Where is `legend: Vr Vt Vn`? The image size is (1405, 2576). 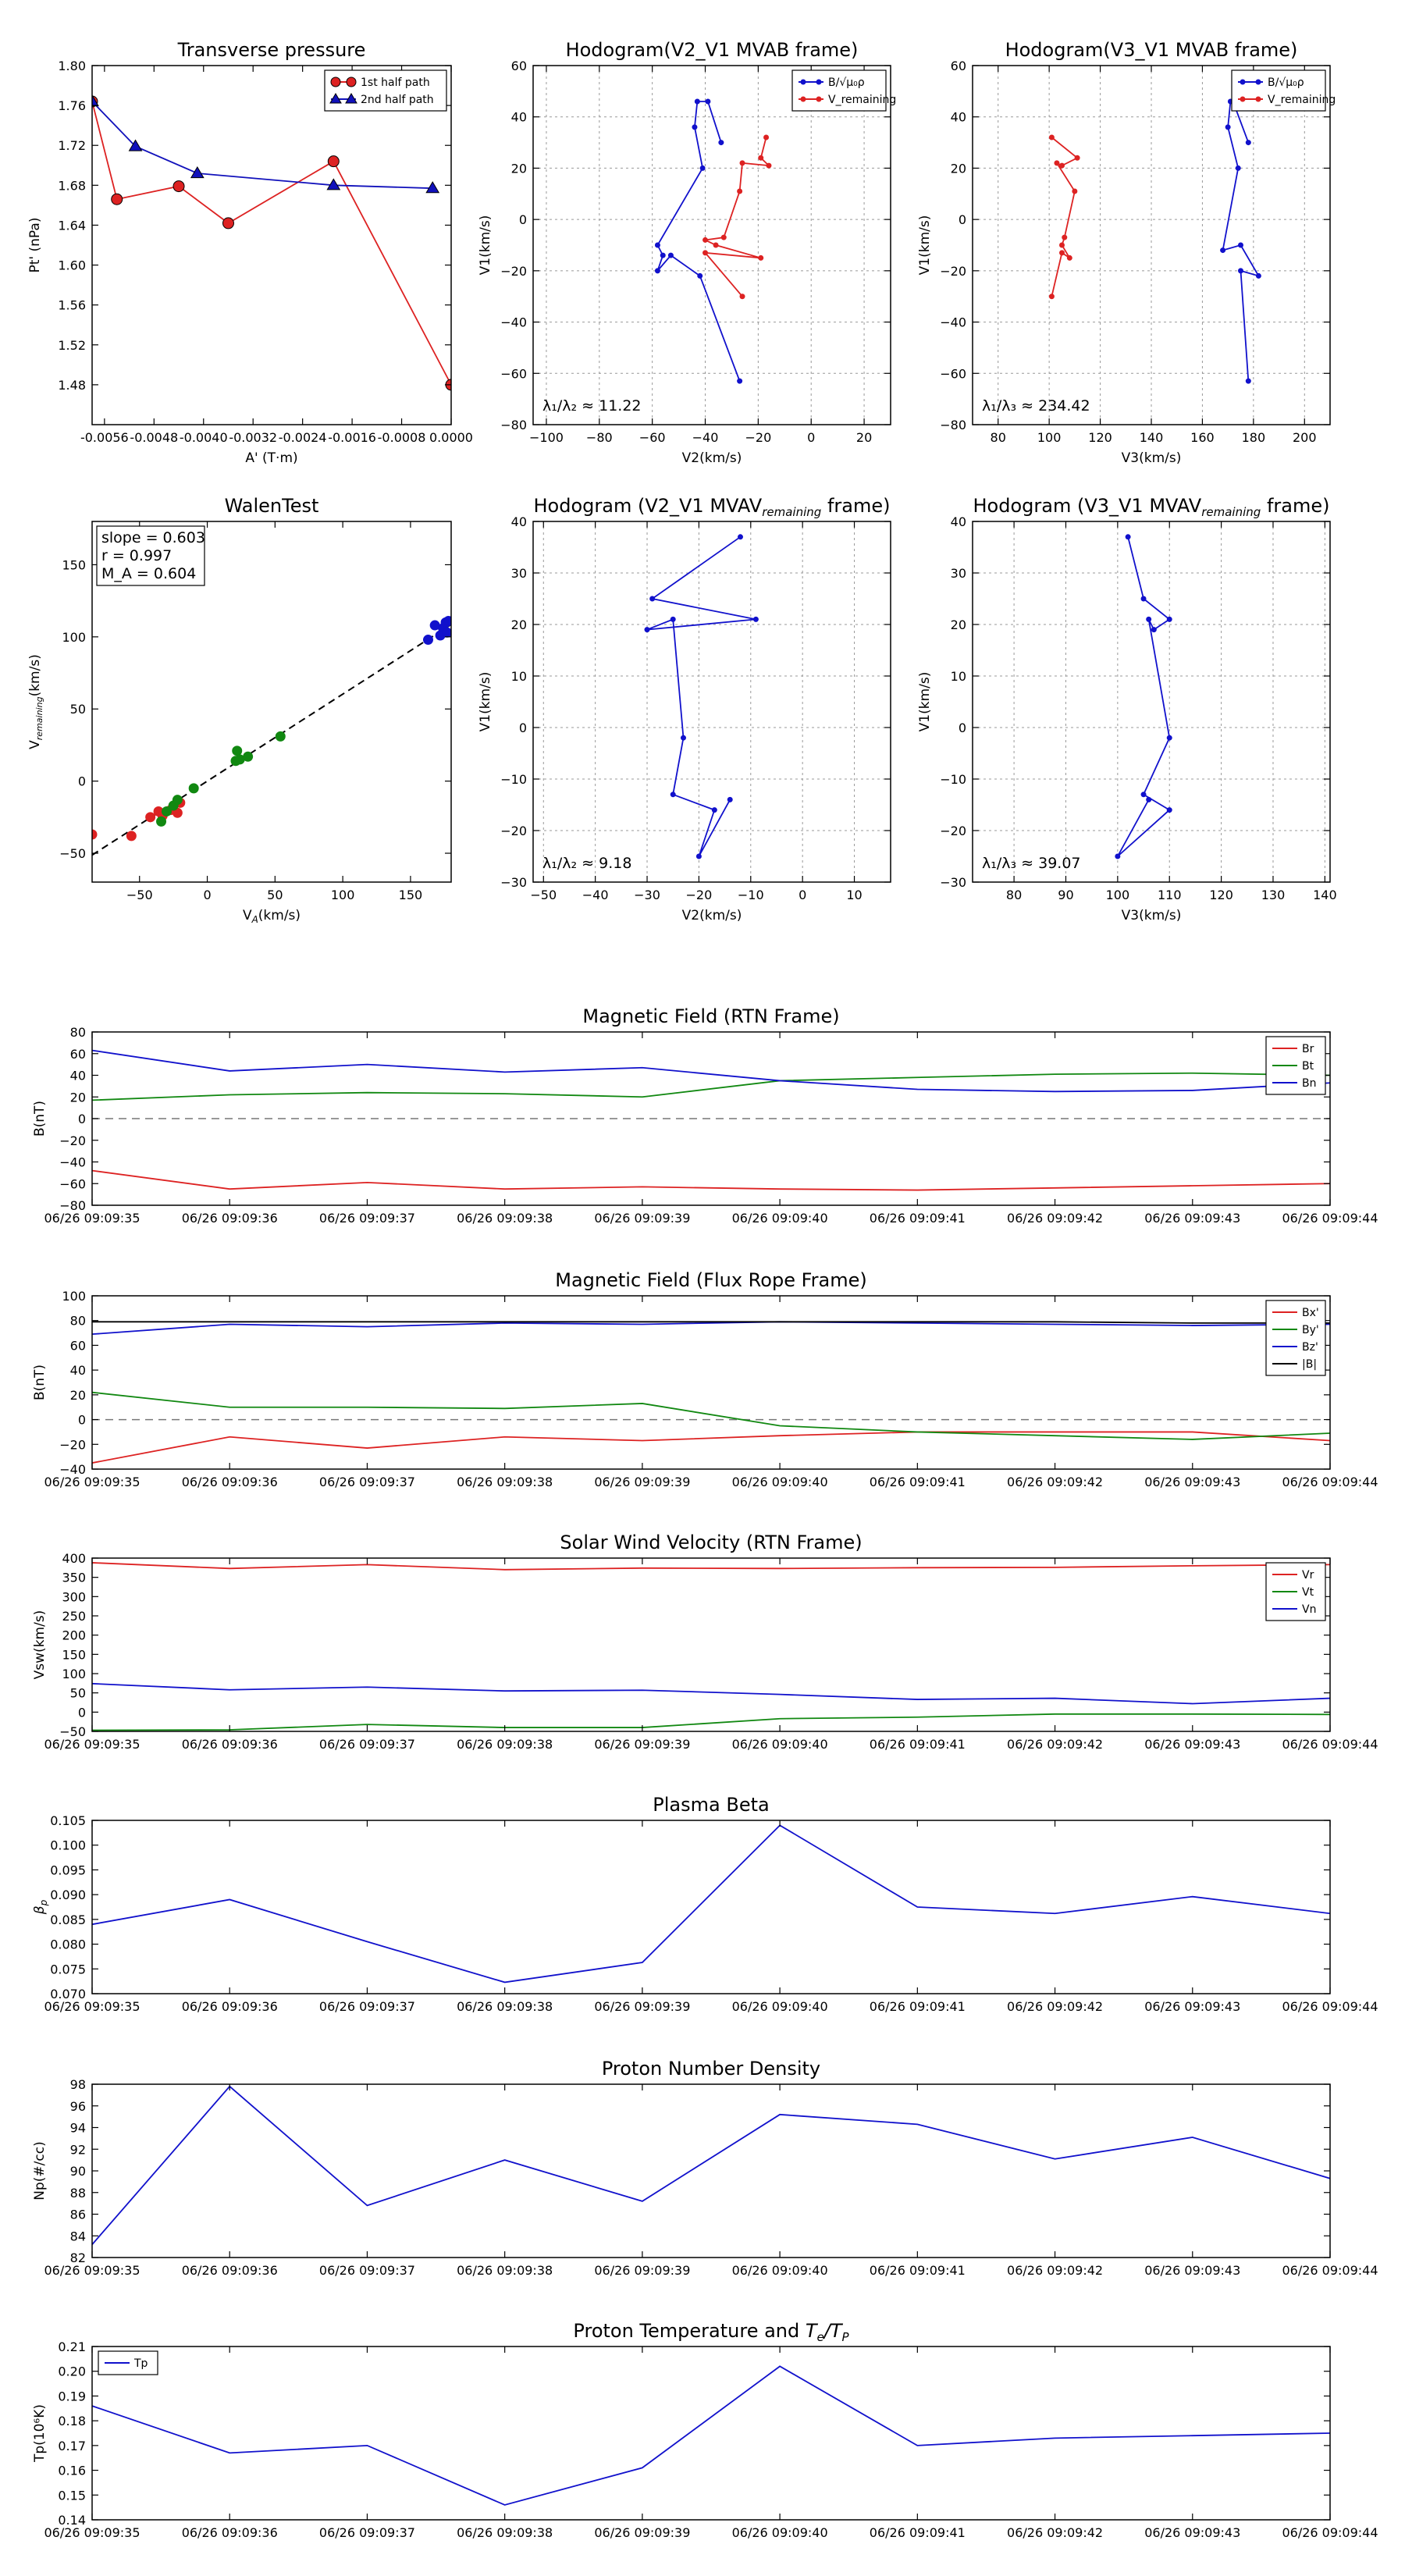 legend: Vr Vt Vn is located at coordinates (1295, 1591).